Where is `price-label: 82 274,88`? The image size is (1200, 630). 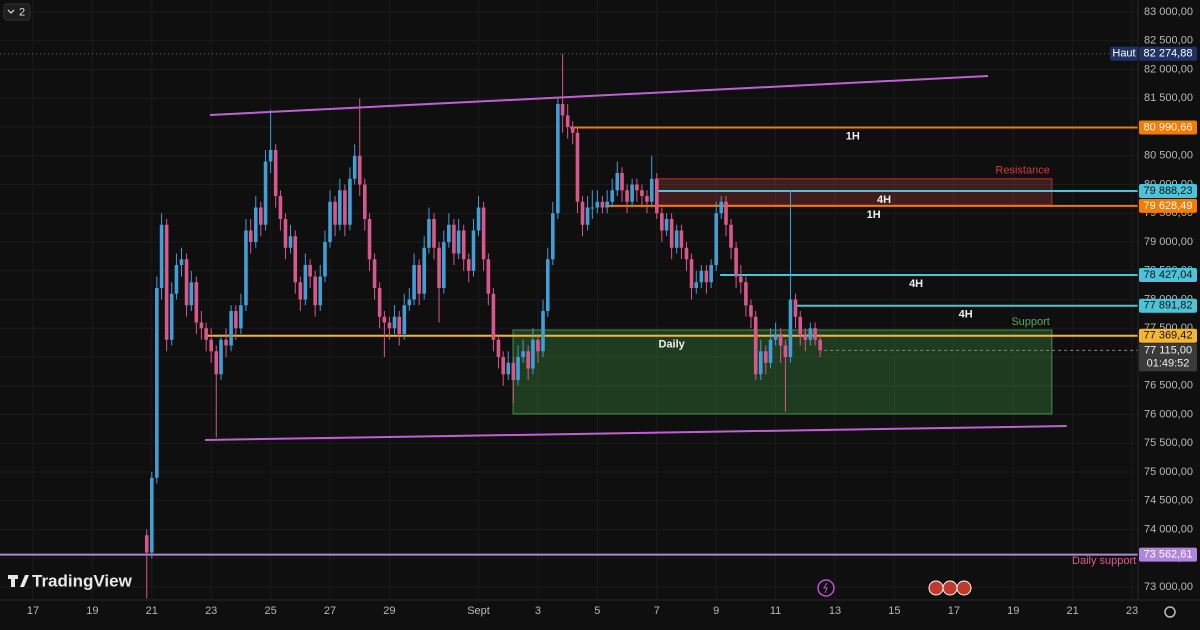
price-label: 82 274,88 is located at coordinates (1168, 54).